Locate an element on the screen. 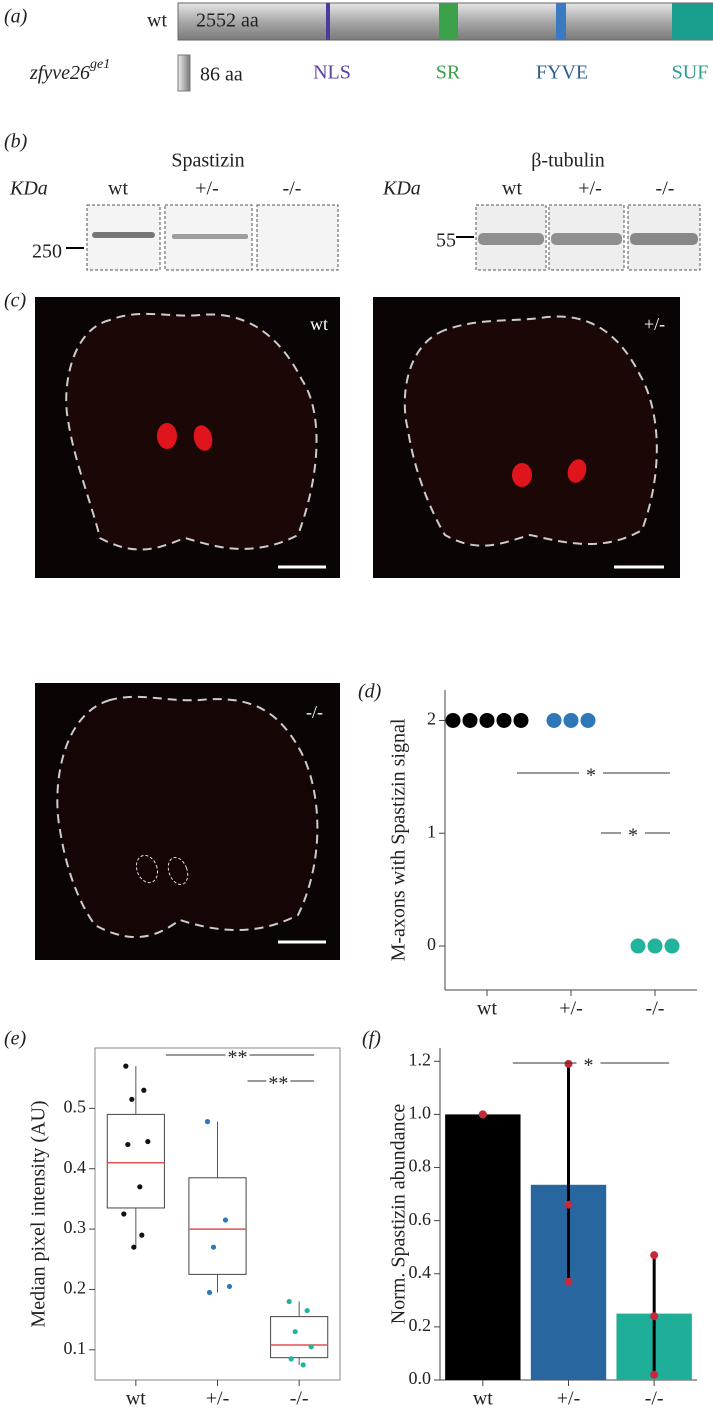 The height and width of the screenshot is (1411, 713). panel-label: (a) is located at coordinates (16, 17).